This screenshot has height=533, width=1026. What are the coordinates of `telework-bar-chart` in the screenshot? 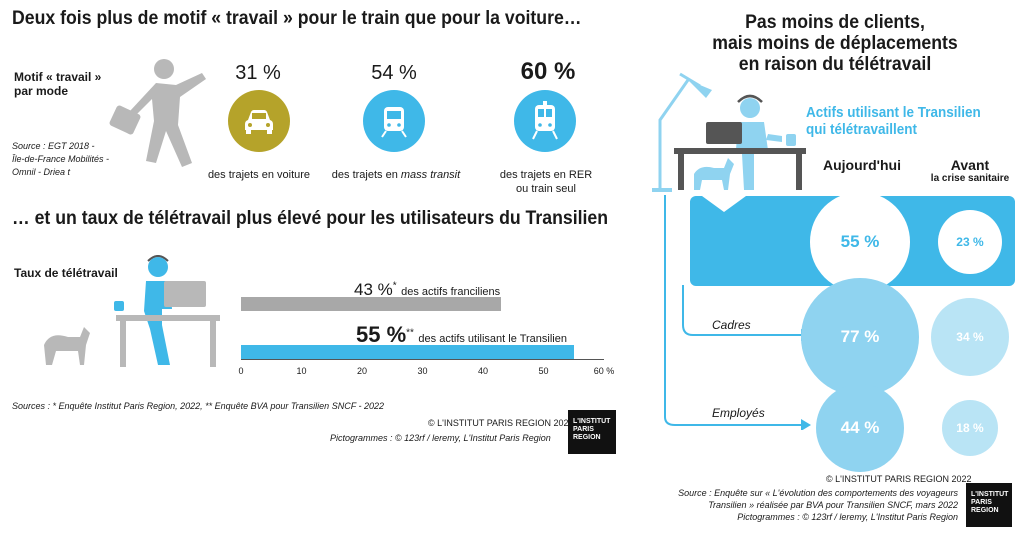 It's located at (427, 325).